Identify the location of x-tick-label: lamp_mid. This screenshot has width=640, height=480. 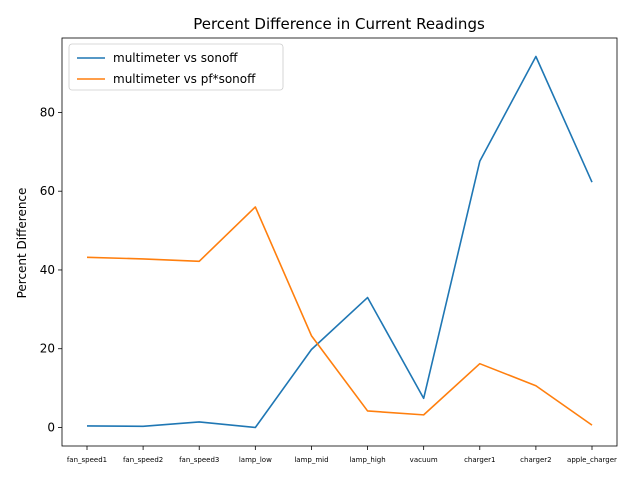
(311, 460).